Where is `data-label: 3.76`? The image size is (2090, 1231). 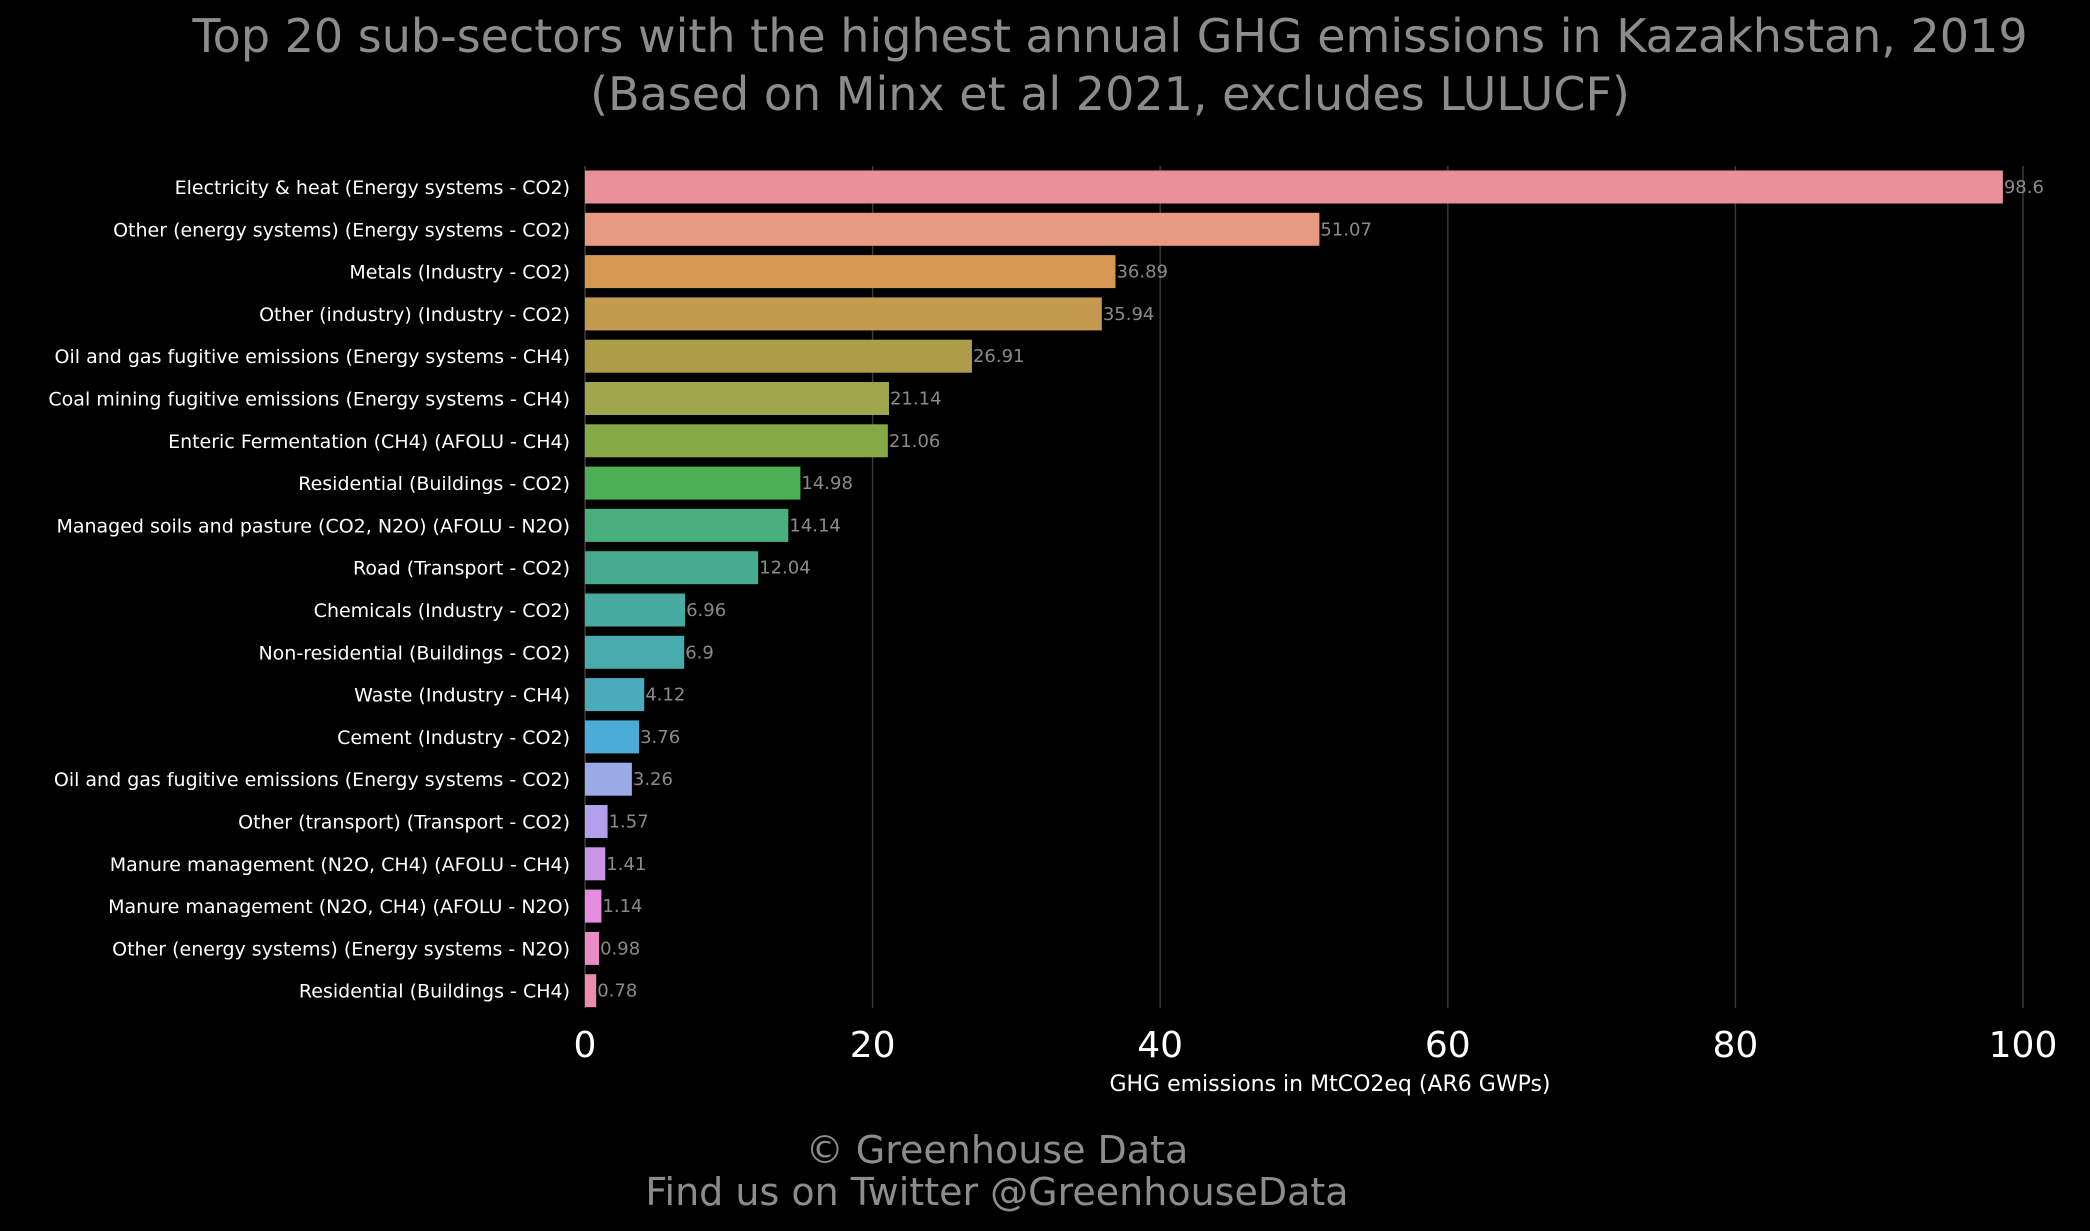 data-label: 3.76 is located at coordinates (660, 737).